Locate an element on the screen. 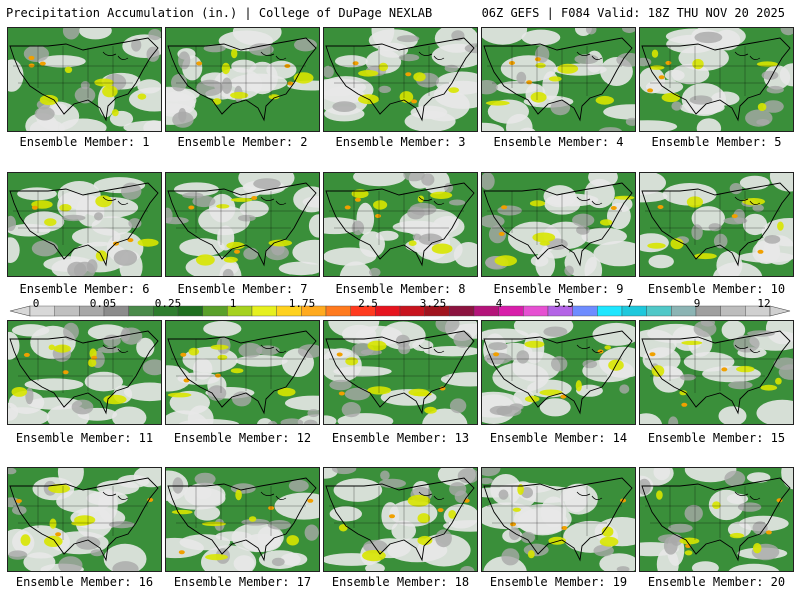  colorbar-tick-label: 0.05 is located at coordinates (103, 303).